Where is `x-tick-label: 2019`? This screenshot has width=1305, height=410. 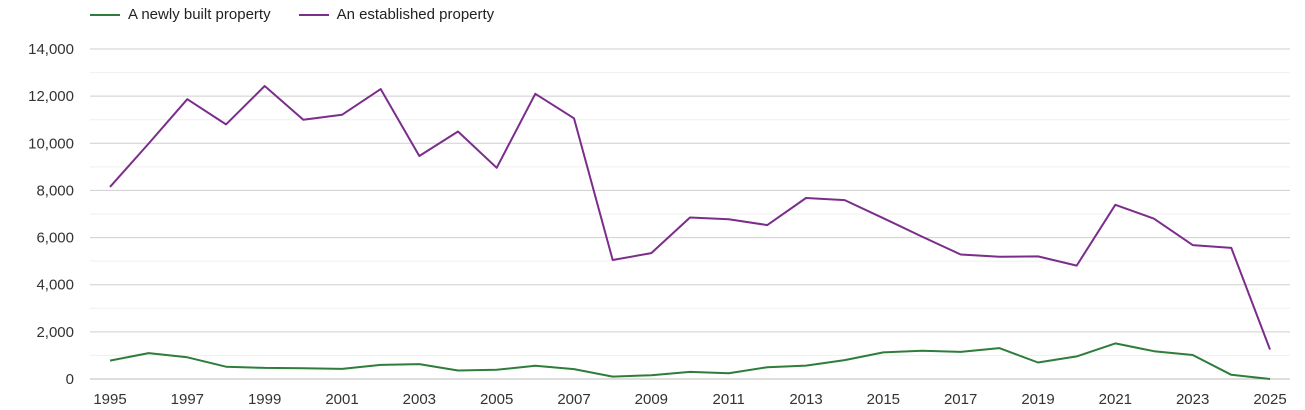 x-tick-label: 2019 is located at coordinates (1037, 399).